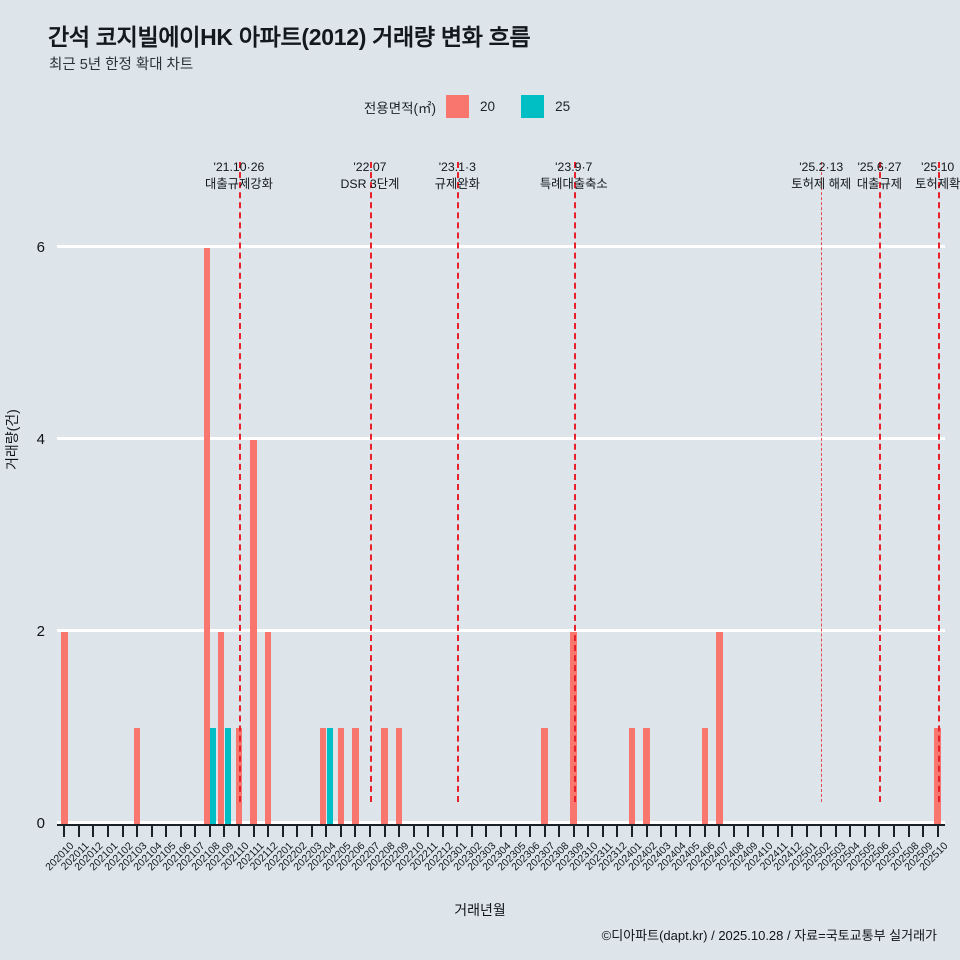 This screenshot has width=960, height=960. I want to click on event-annotation: '25.10 토허제확, so click(937, 176).